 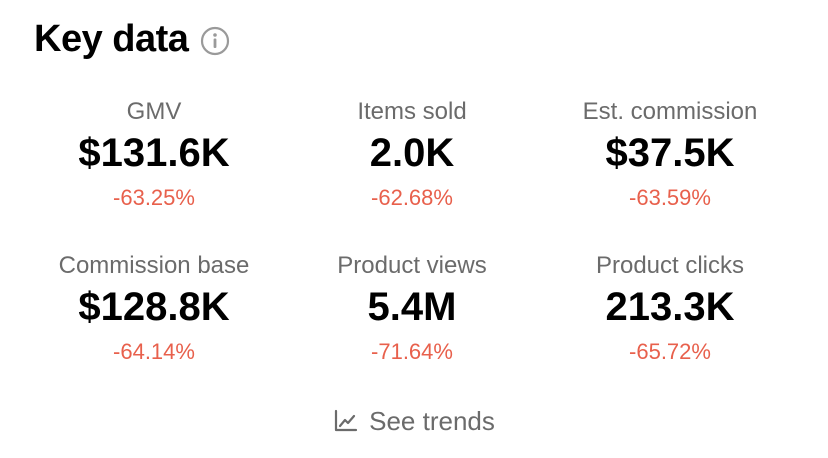 I want to click on header: Key data, so click(x=132, y=39).